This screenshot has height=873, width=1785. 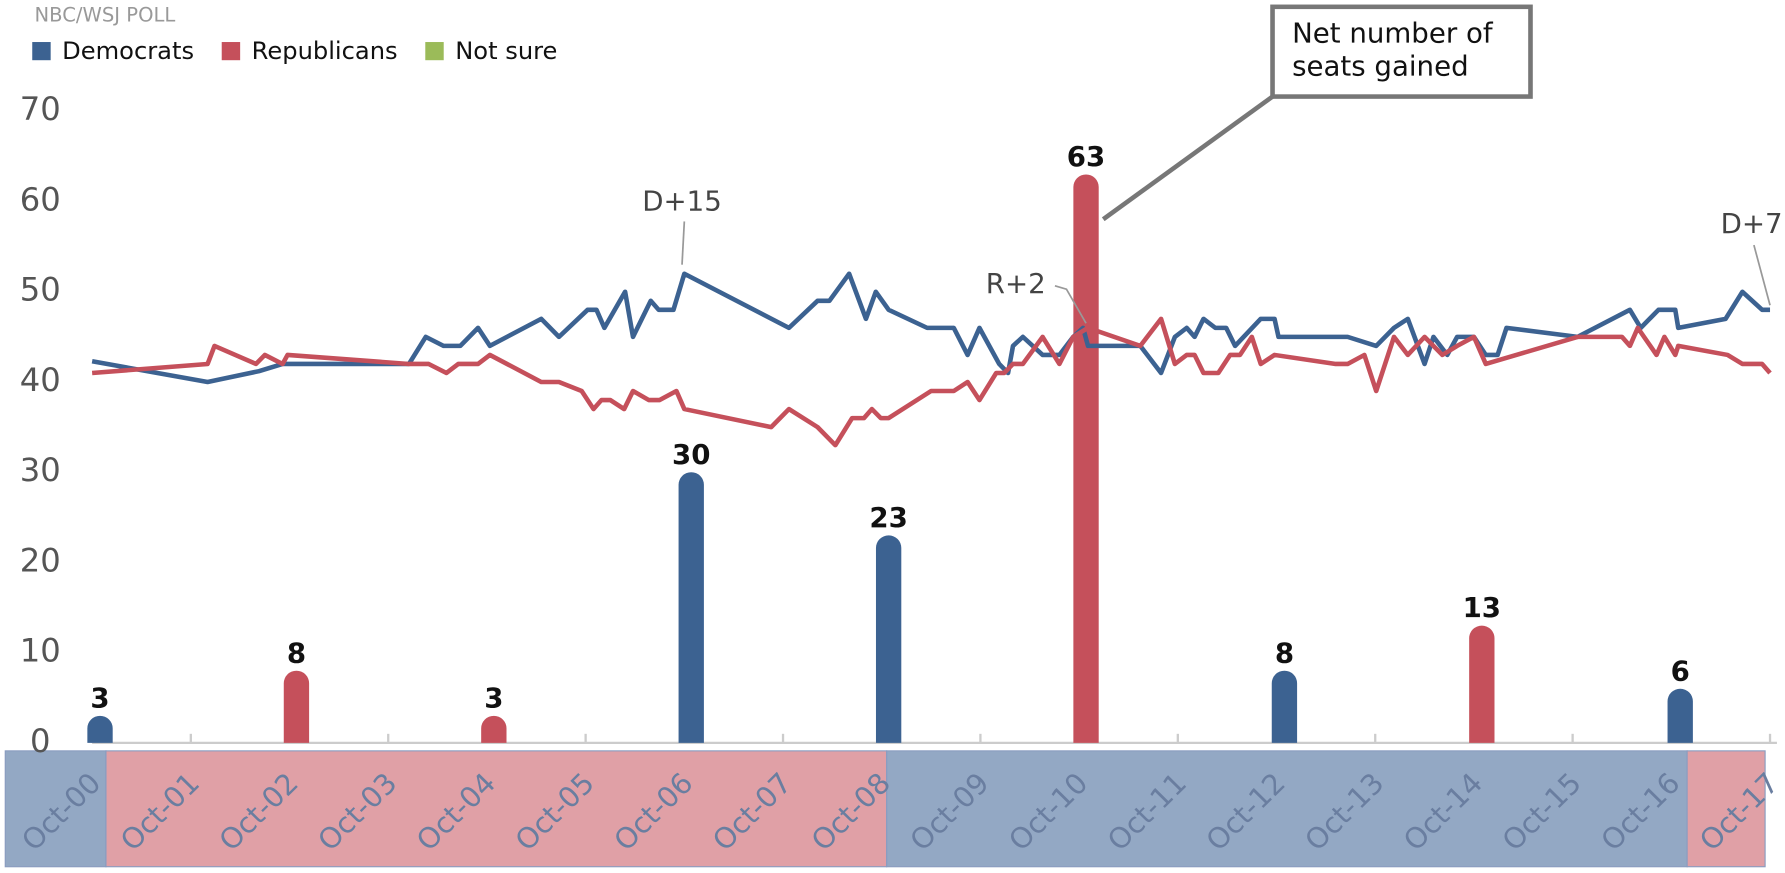 I want to click on bar-label: 23, so click(x=888, y=518).